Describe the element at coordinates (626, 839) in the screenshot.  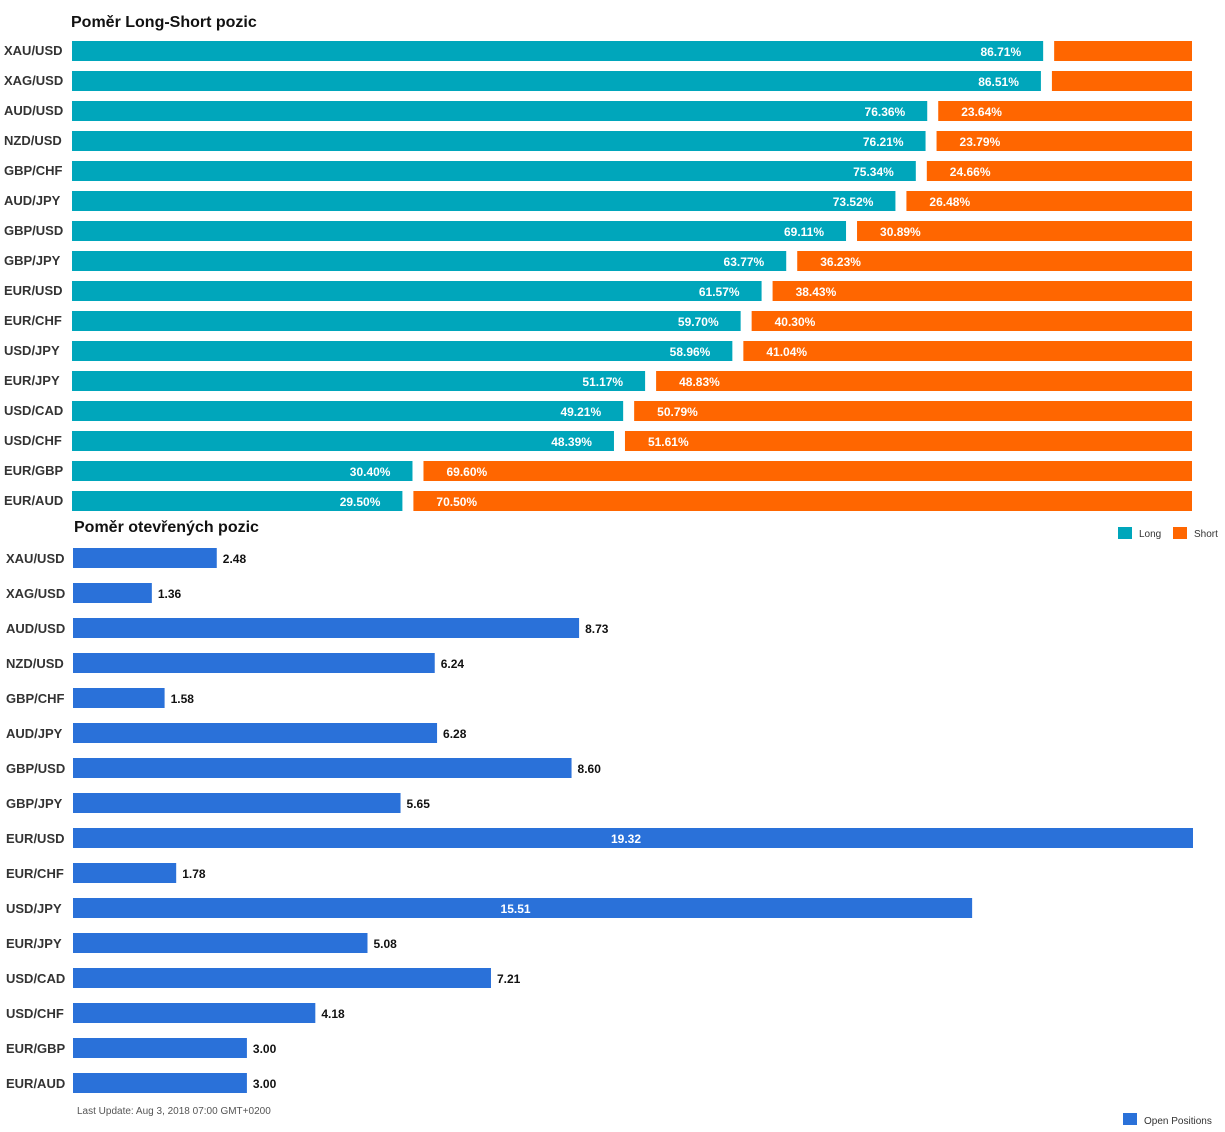
I see `open-positions-value-label: 19.32` at that location.